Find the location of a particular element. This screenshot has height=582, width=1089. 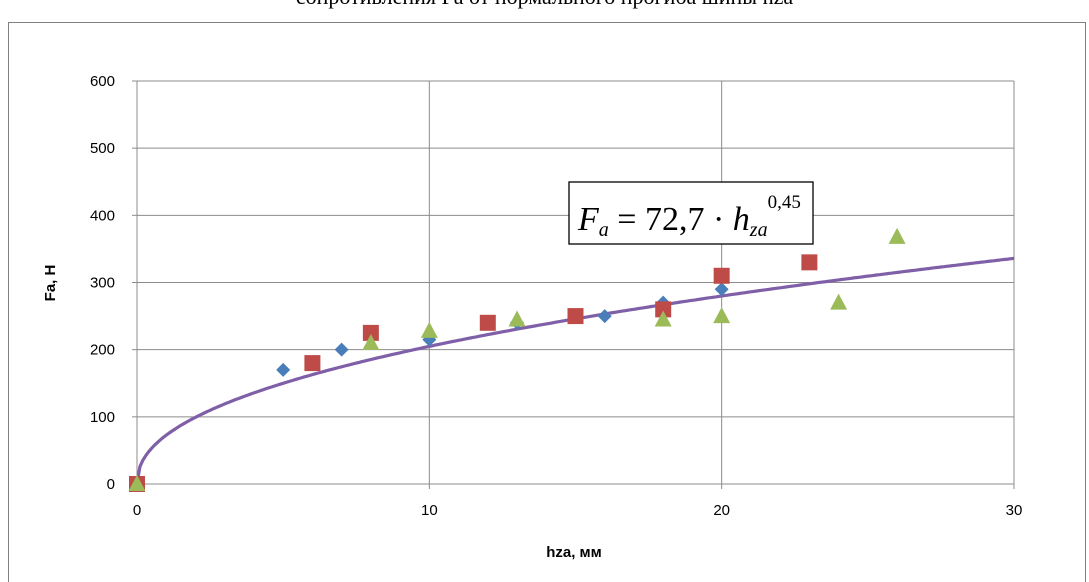

y-tick-label: 600 is located at coordinates (102, 81).